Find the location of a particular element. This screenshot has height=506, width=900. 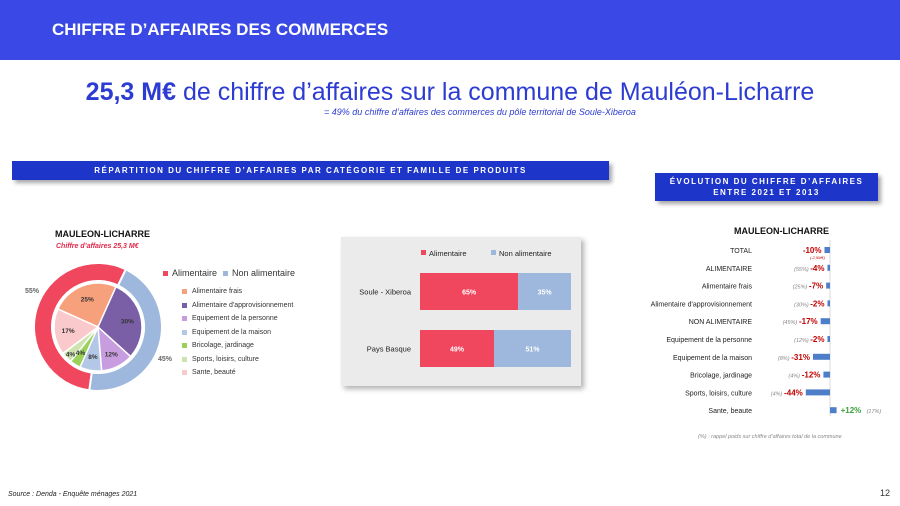

legend-swatch-non-alimentaire is located at coordinates (226, 273).